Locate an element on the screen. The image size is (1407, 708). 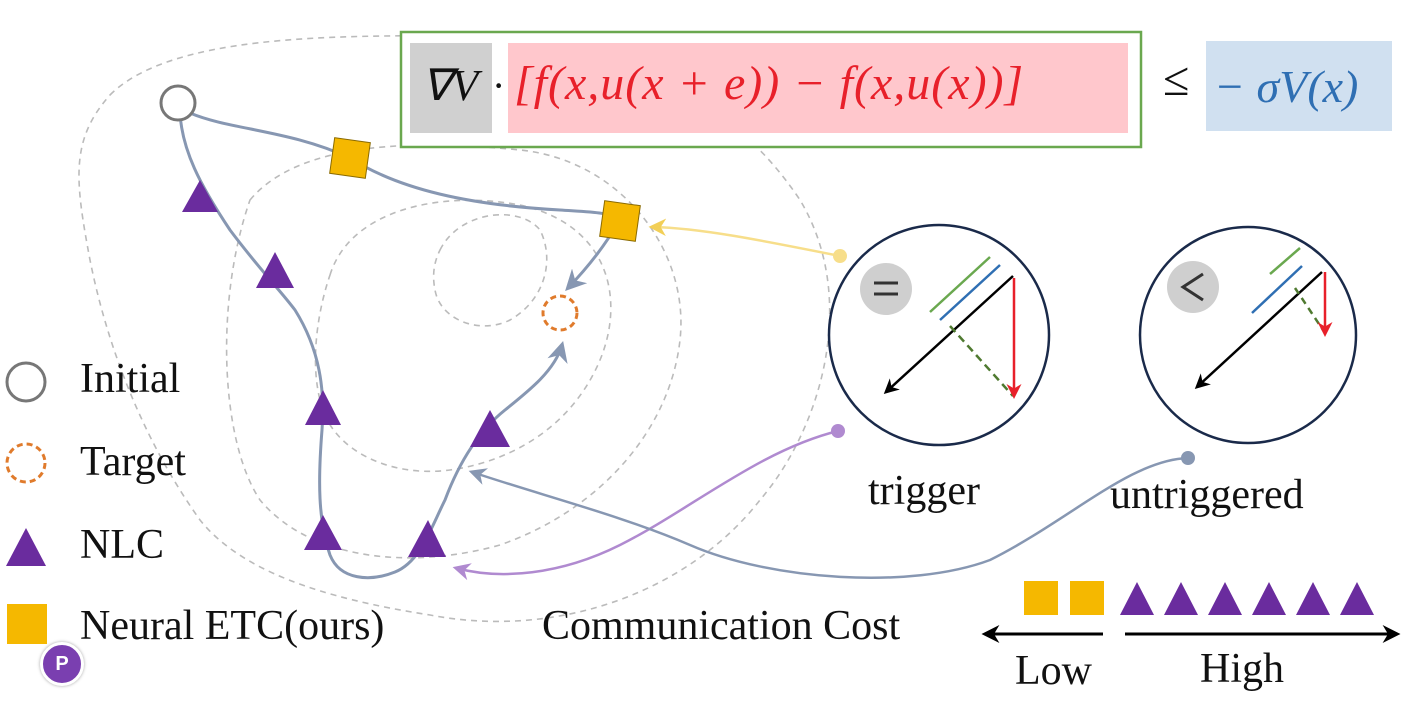
initial-marker is located at coordinates (178, 103).